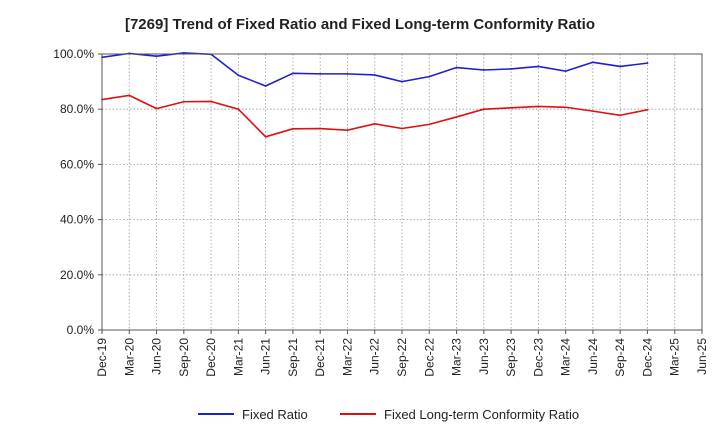 Image resolution: width=720 pixels, height=440 pixels. Describe the element at coordinates (620, 357) in the screenshot. I see `x-tick-label: Sep-24` at that location.